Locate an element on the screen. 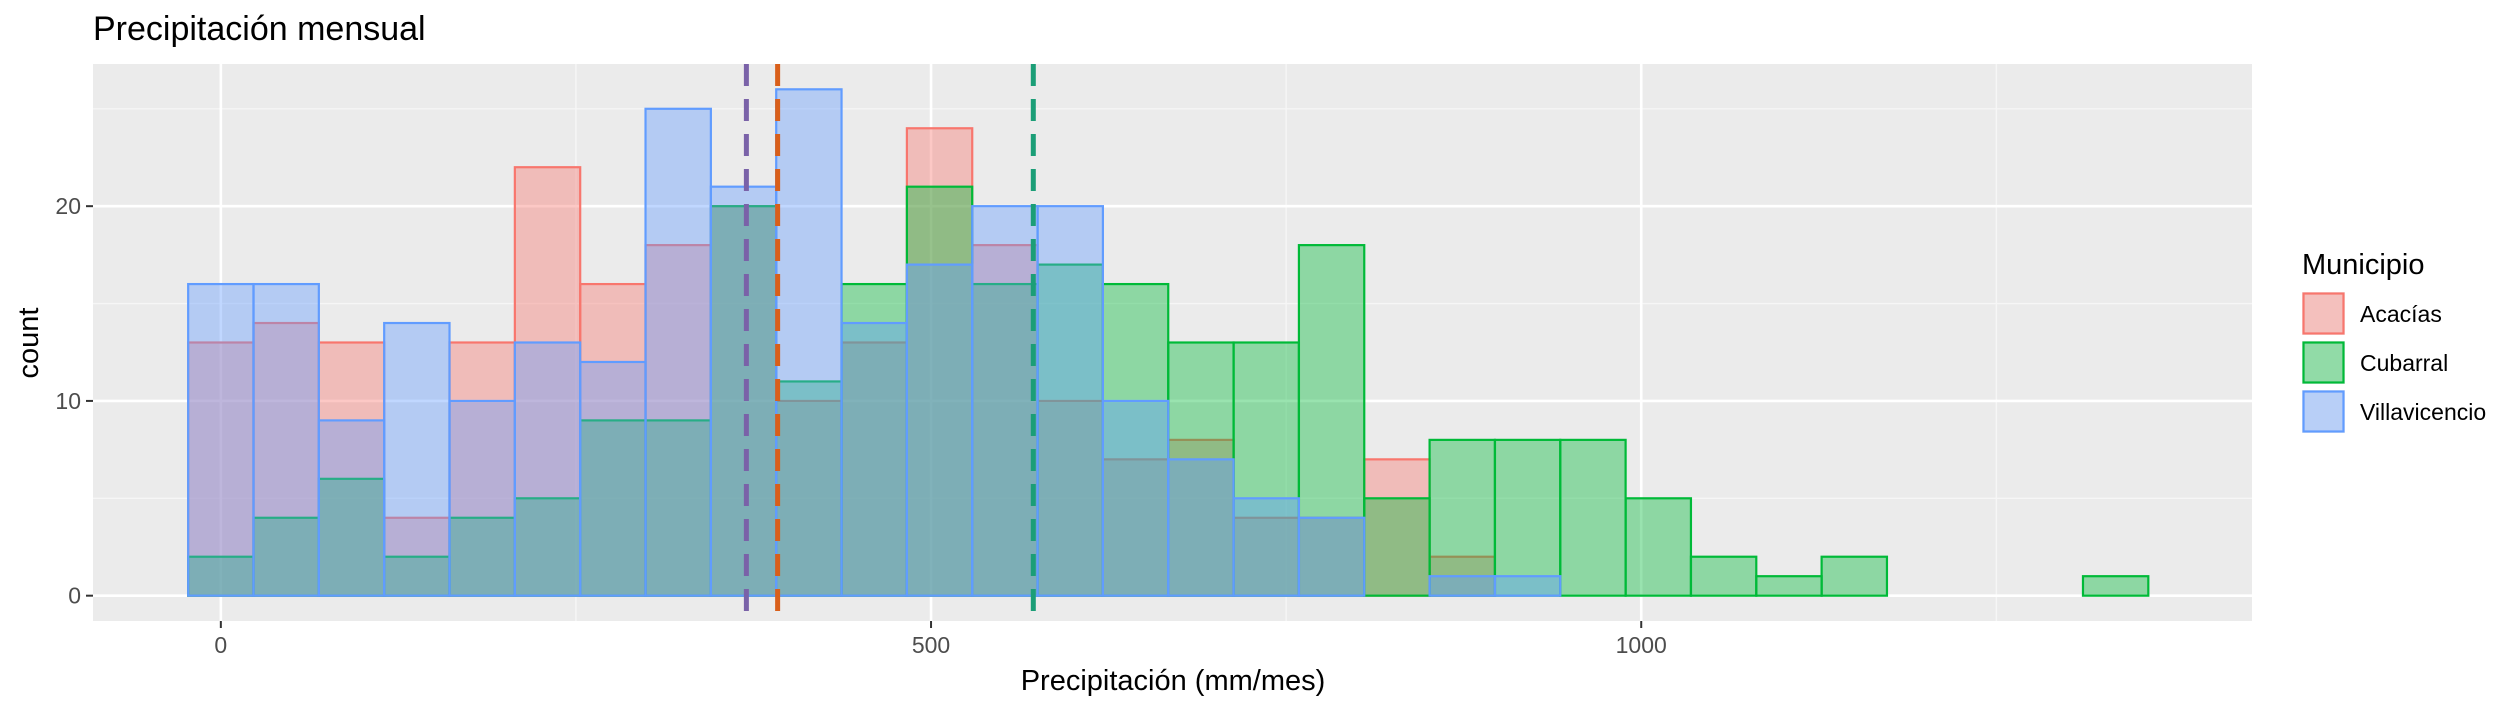 Image resolution: width=2519 pixels, height=708 pixels. mean-lines is located at coordinates (889, 342).